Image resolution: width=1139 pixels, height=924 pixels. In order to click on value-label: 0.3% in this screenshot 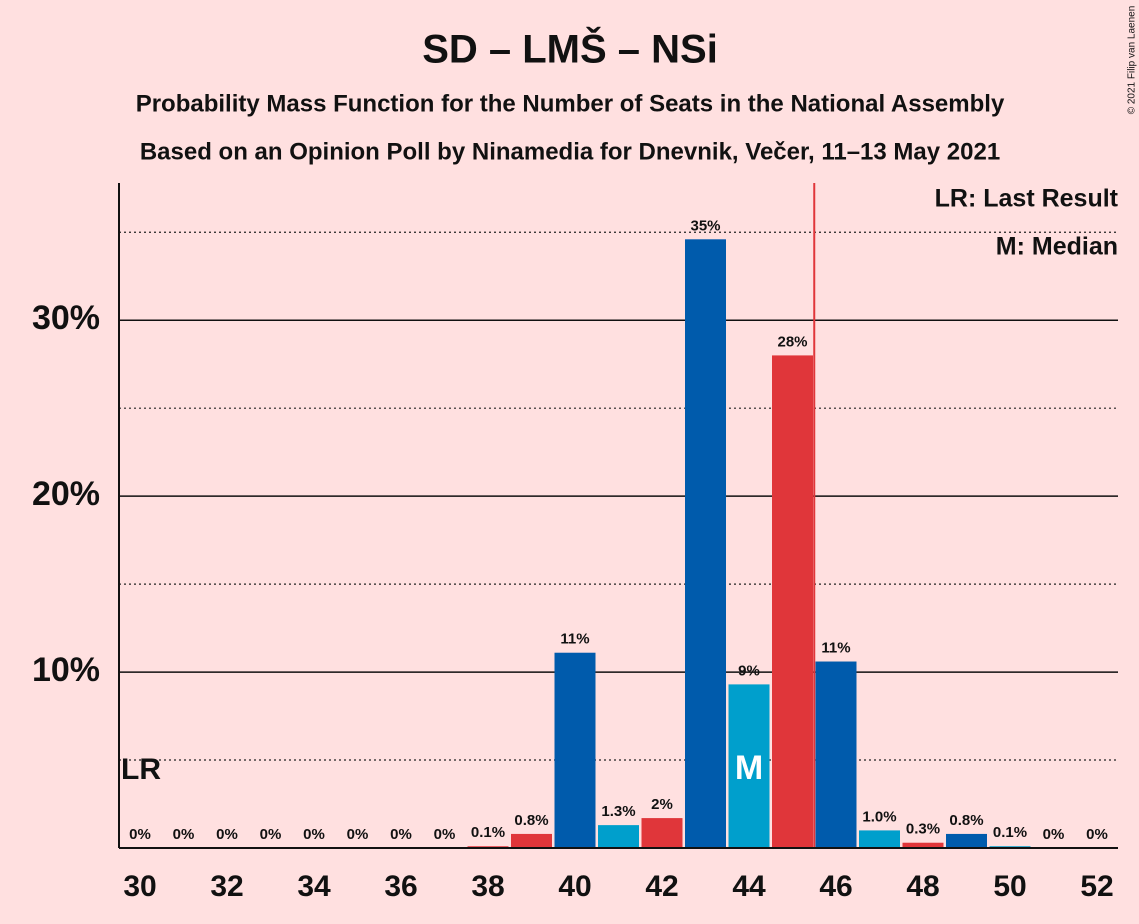, I will do `click(923, 829)`.